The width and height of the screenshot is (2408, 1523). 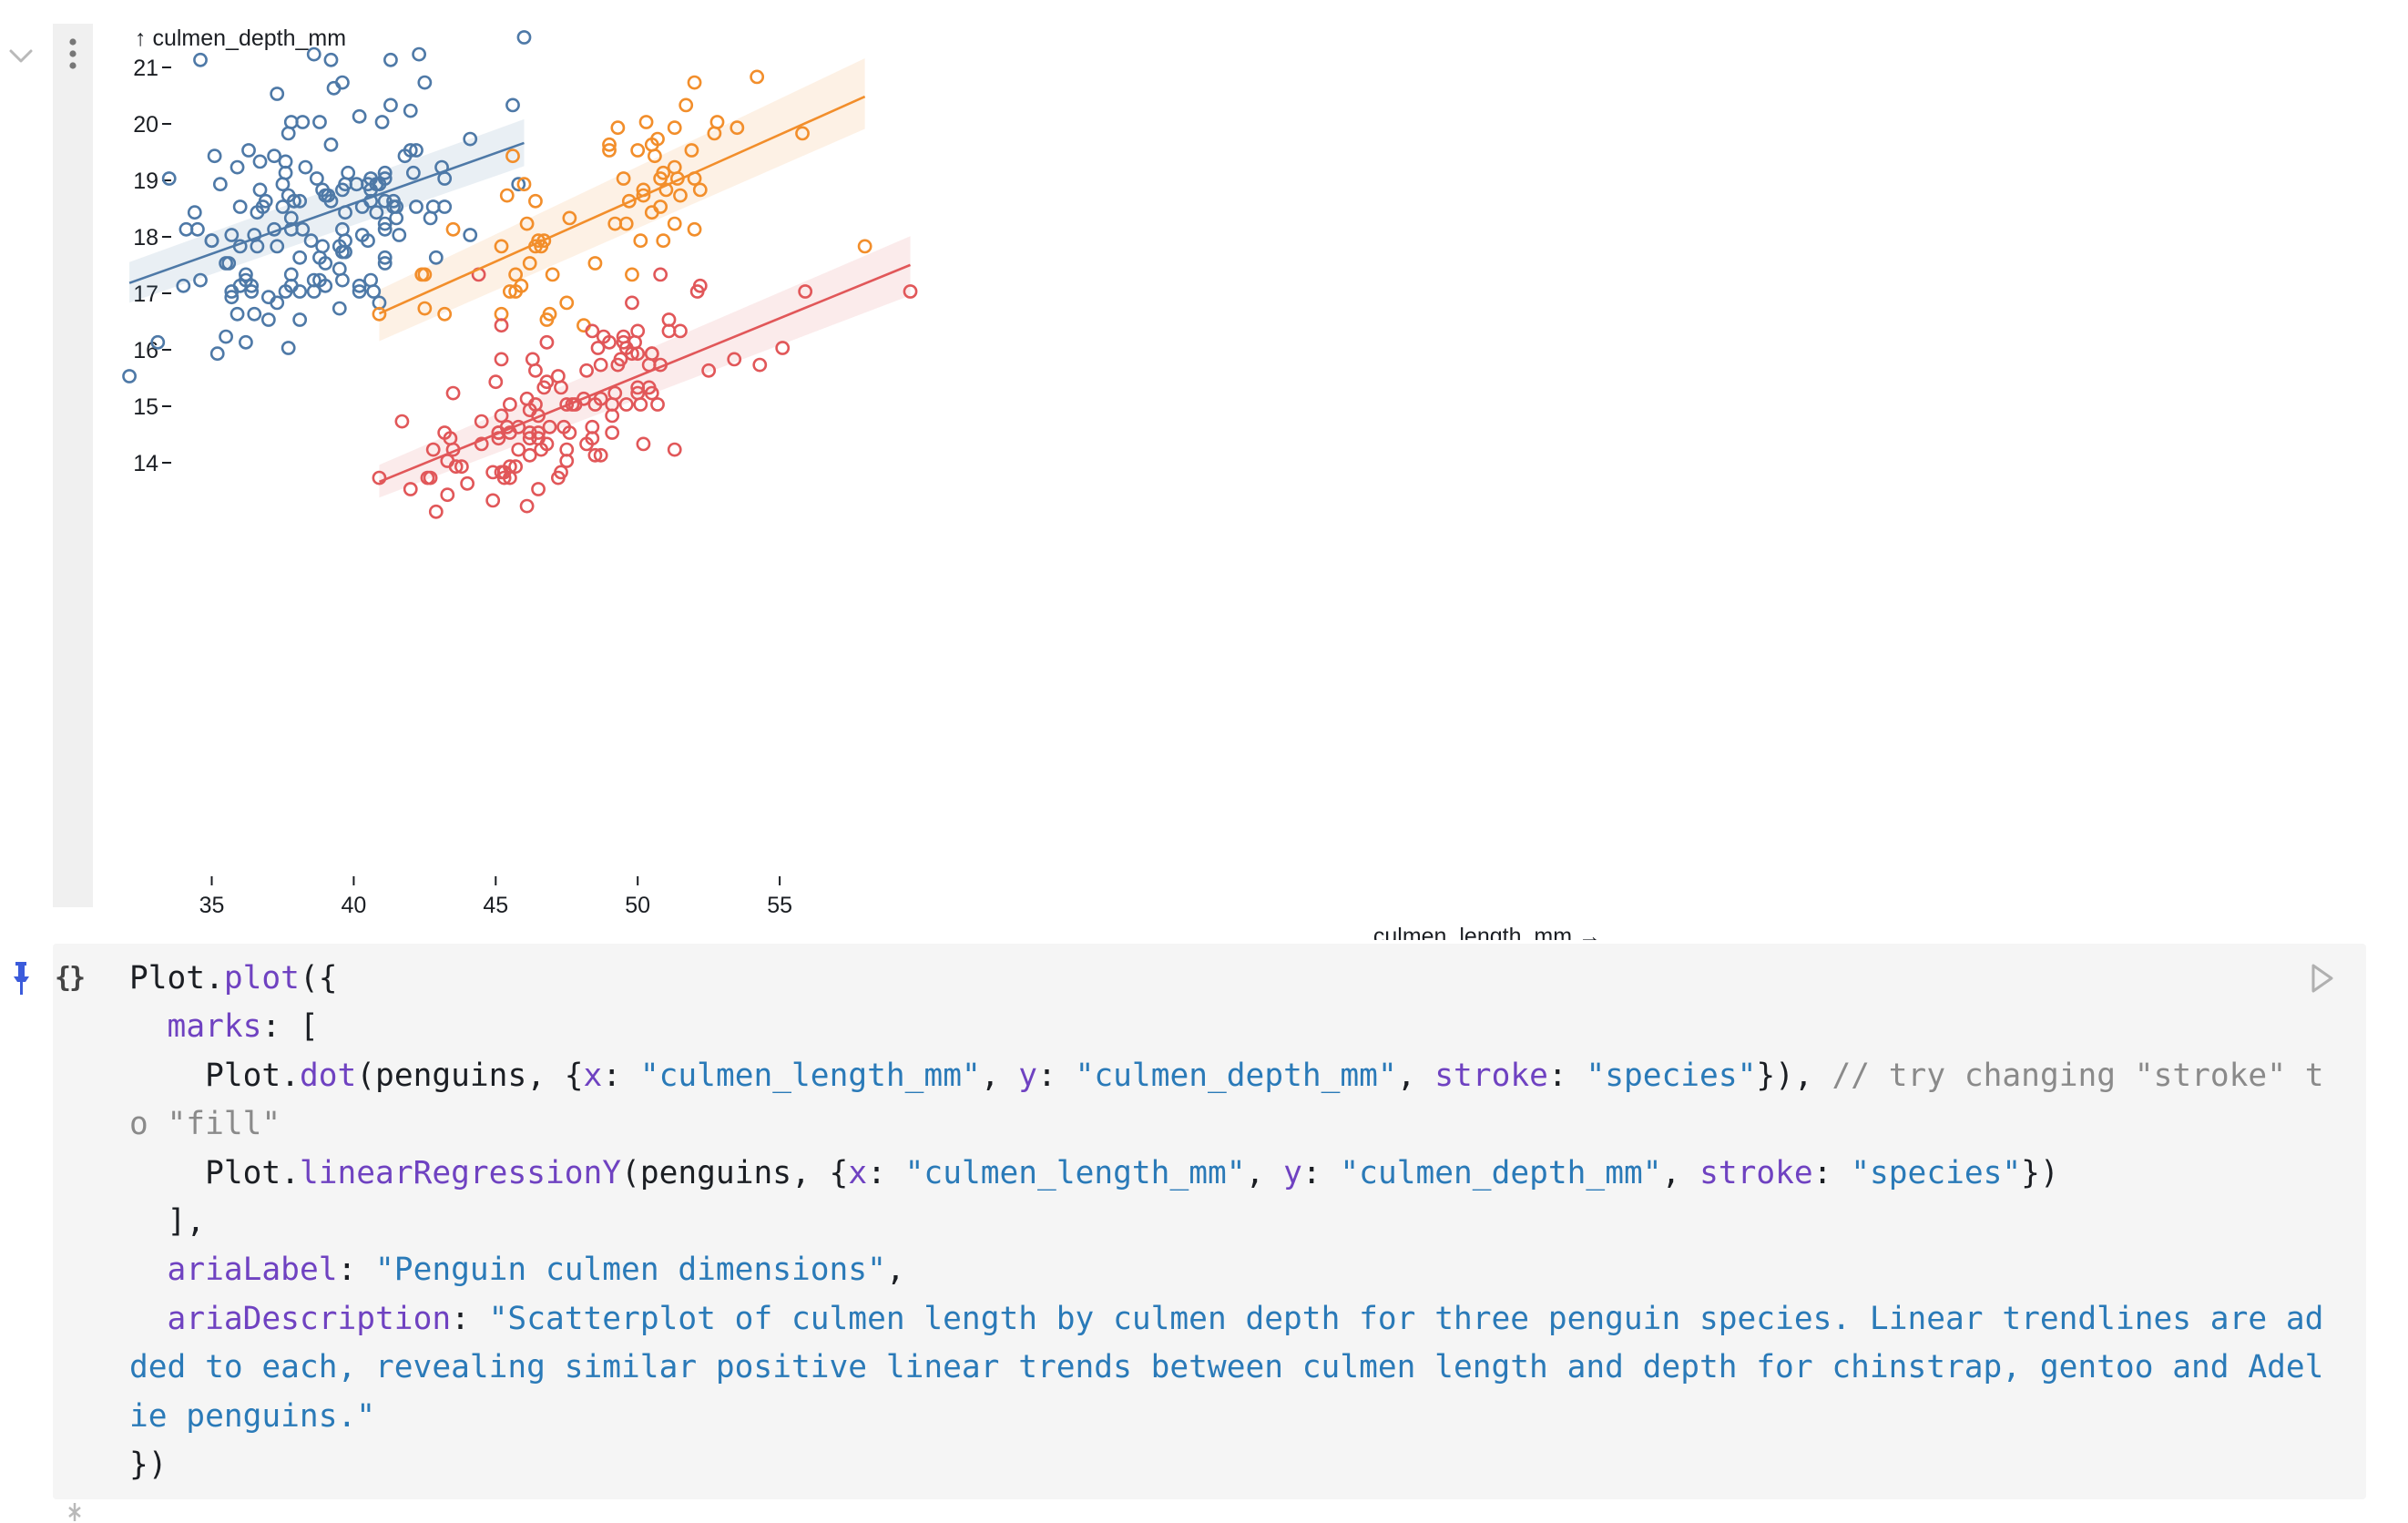 What do you see at coordinates (326, 212) in the screenshot?
I see `regression-line` at bounding box center [326, 212].